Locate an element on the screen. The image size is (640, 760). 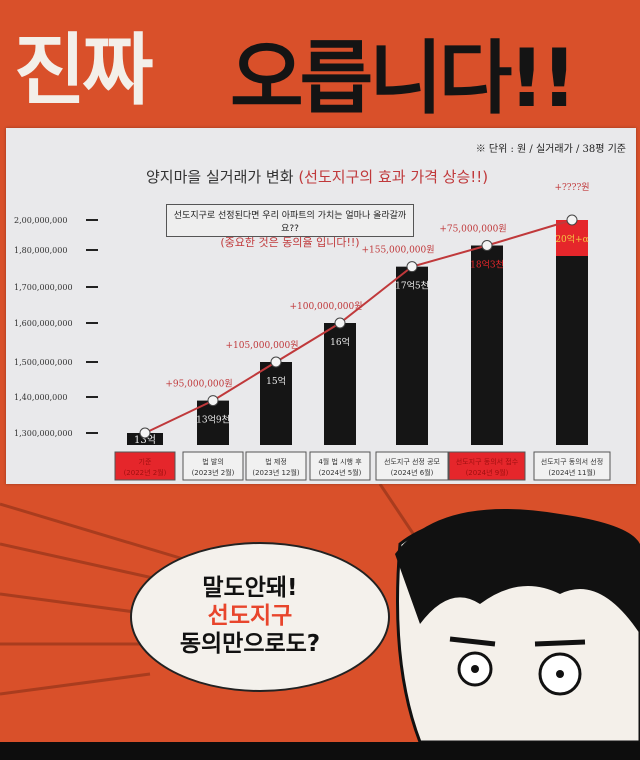
bubble-line2: 선도지구 is located at coordinates (250, 616).